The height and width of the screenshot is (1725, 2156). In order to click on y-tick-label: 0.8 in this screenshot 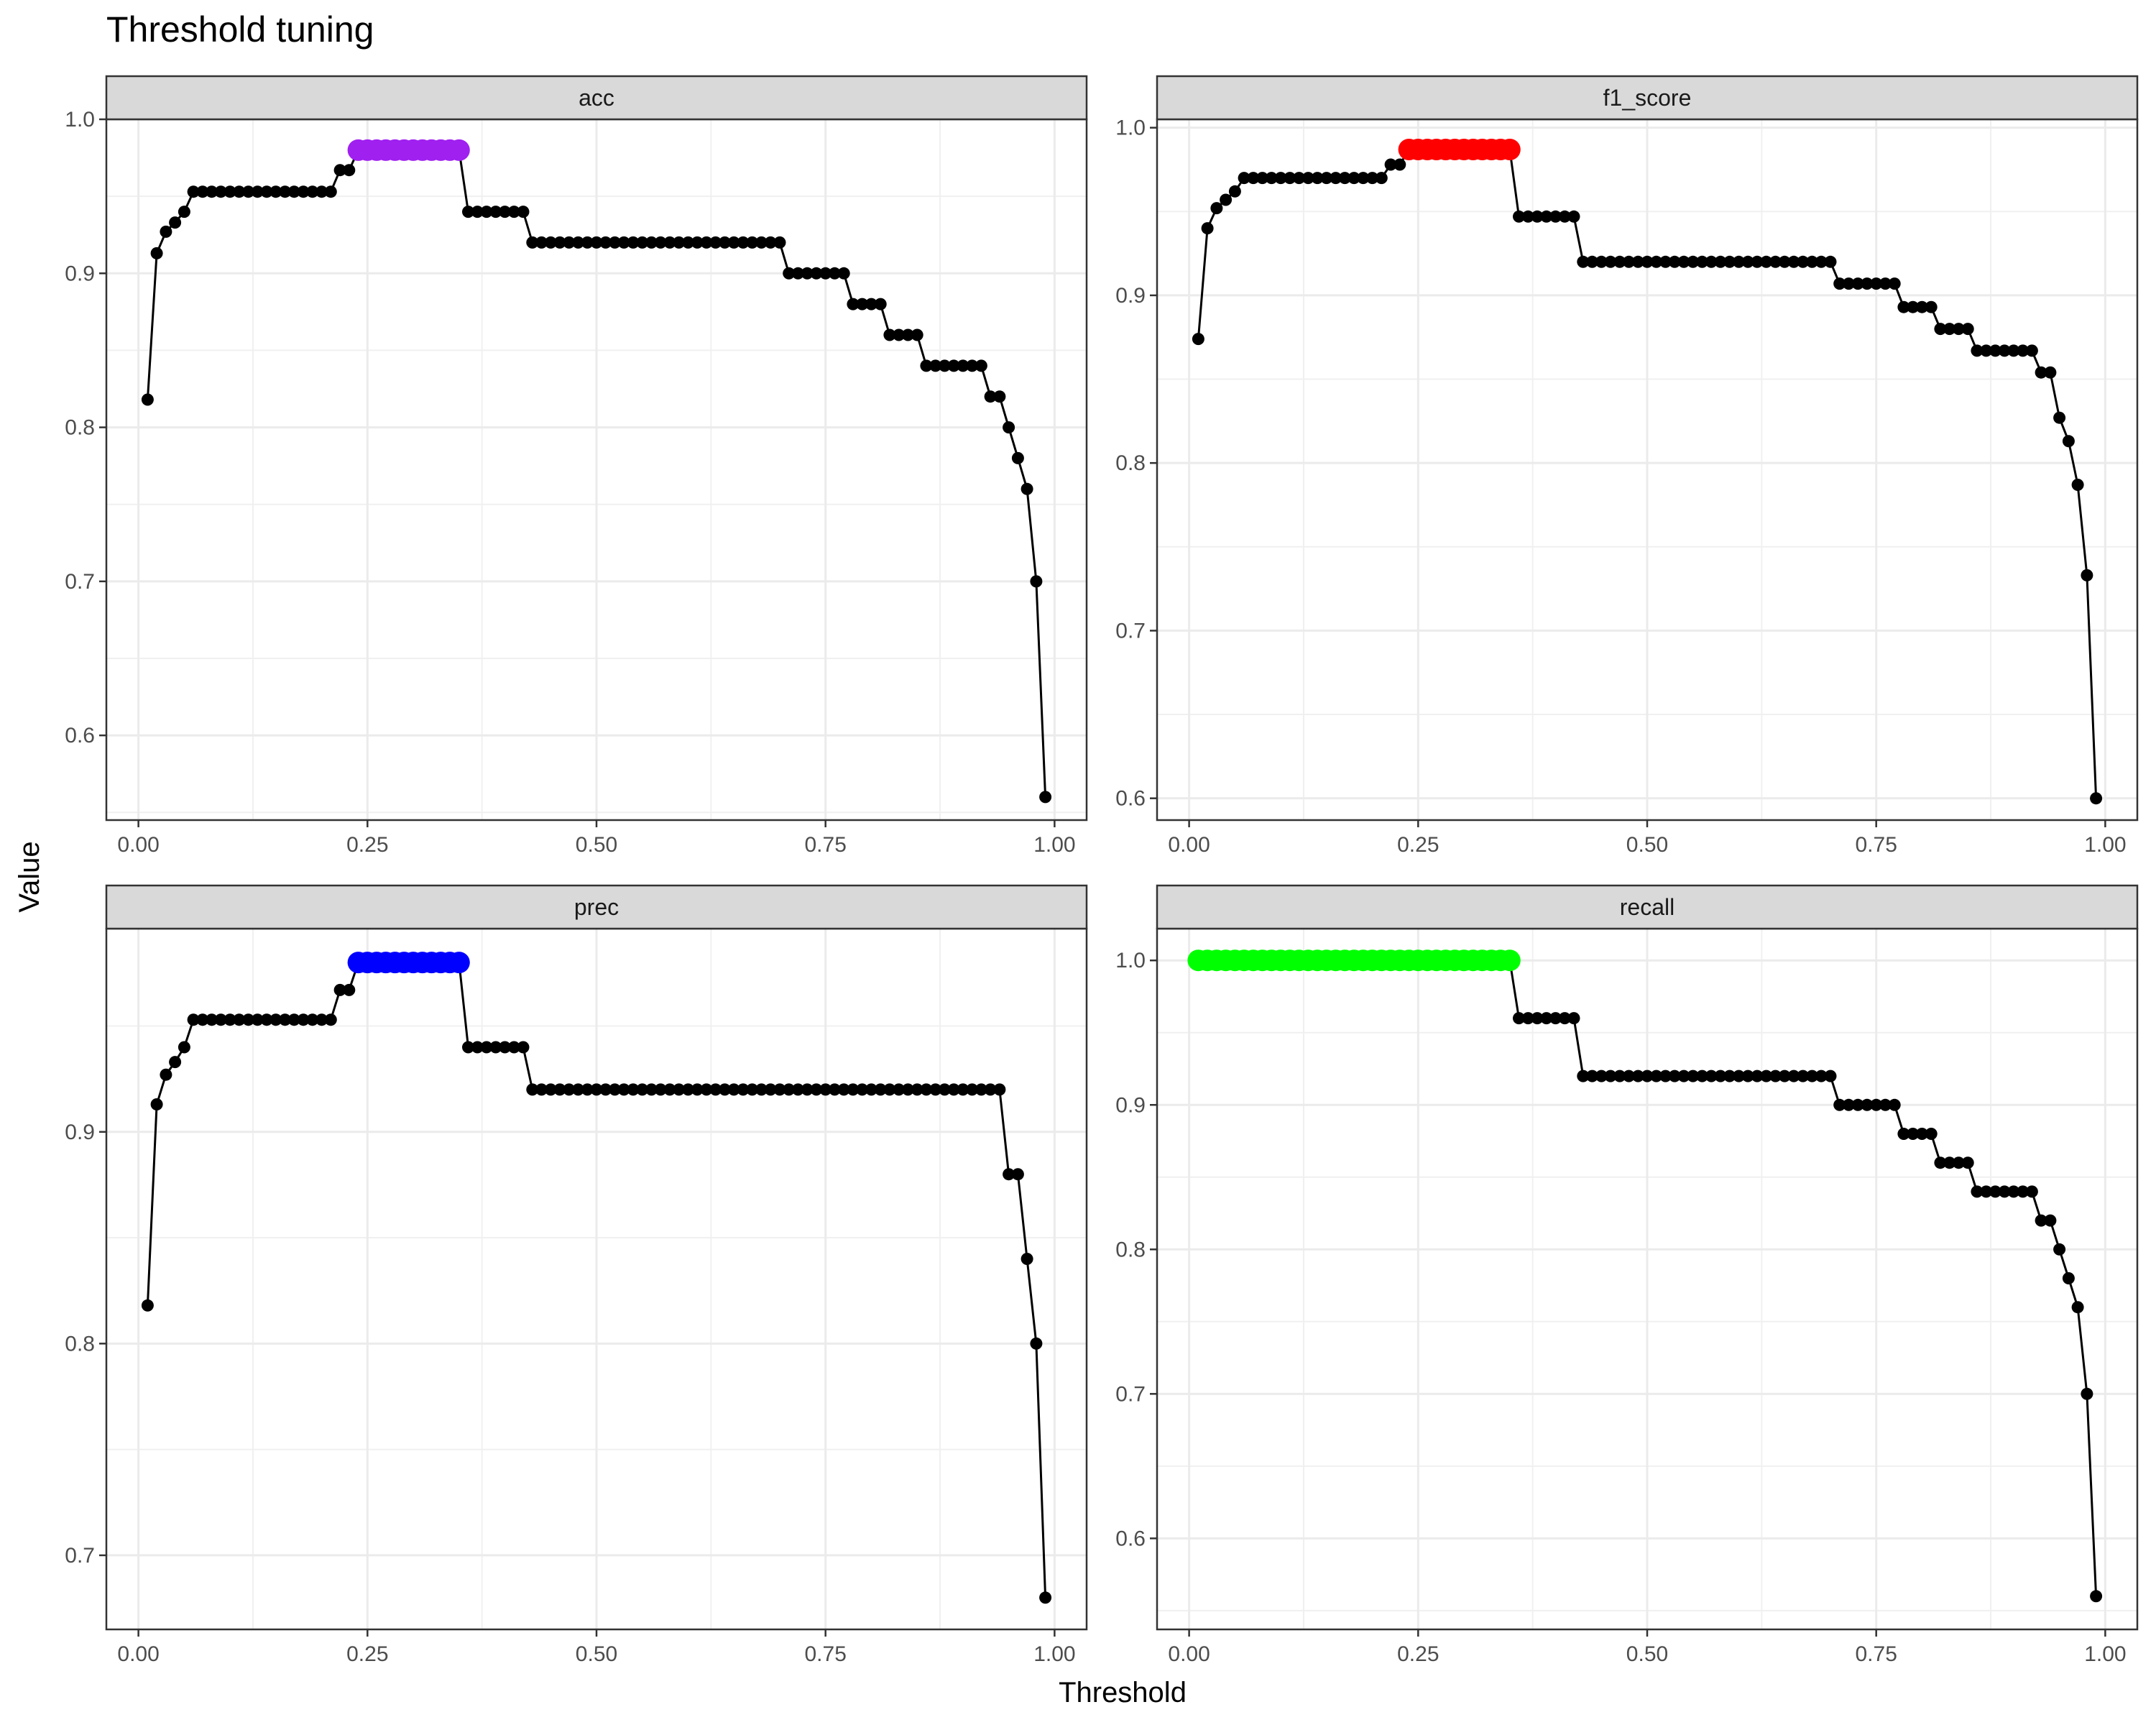, I will do `click(1130, 463)`.